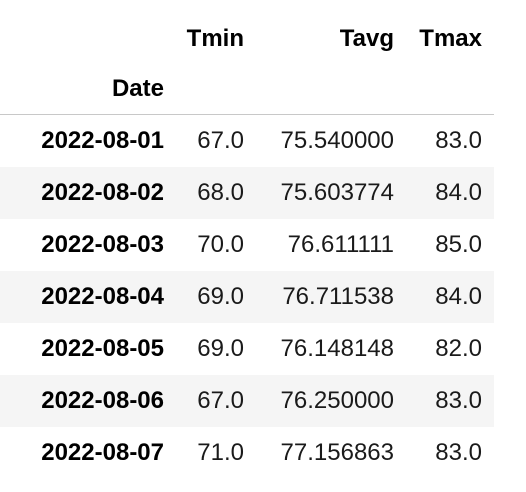 This screenshot has height=492, width=526. Describe the element at coordinates (338, 296) in the screenshot. I see `cell-tavg: 76.711538` at that location.